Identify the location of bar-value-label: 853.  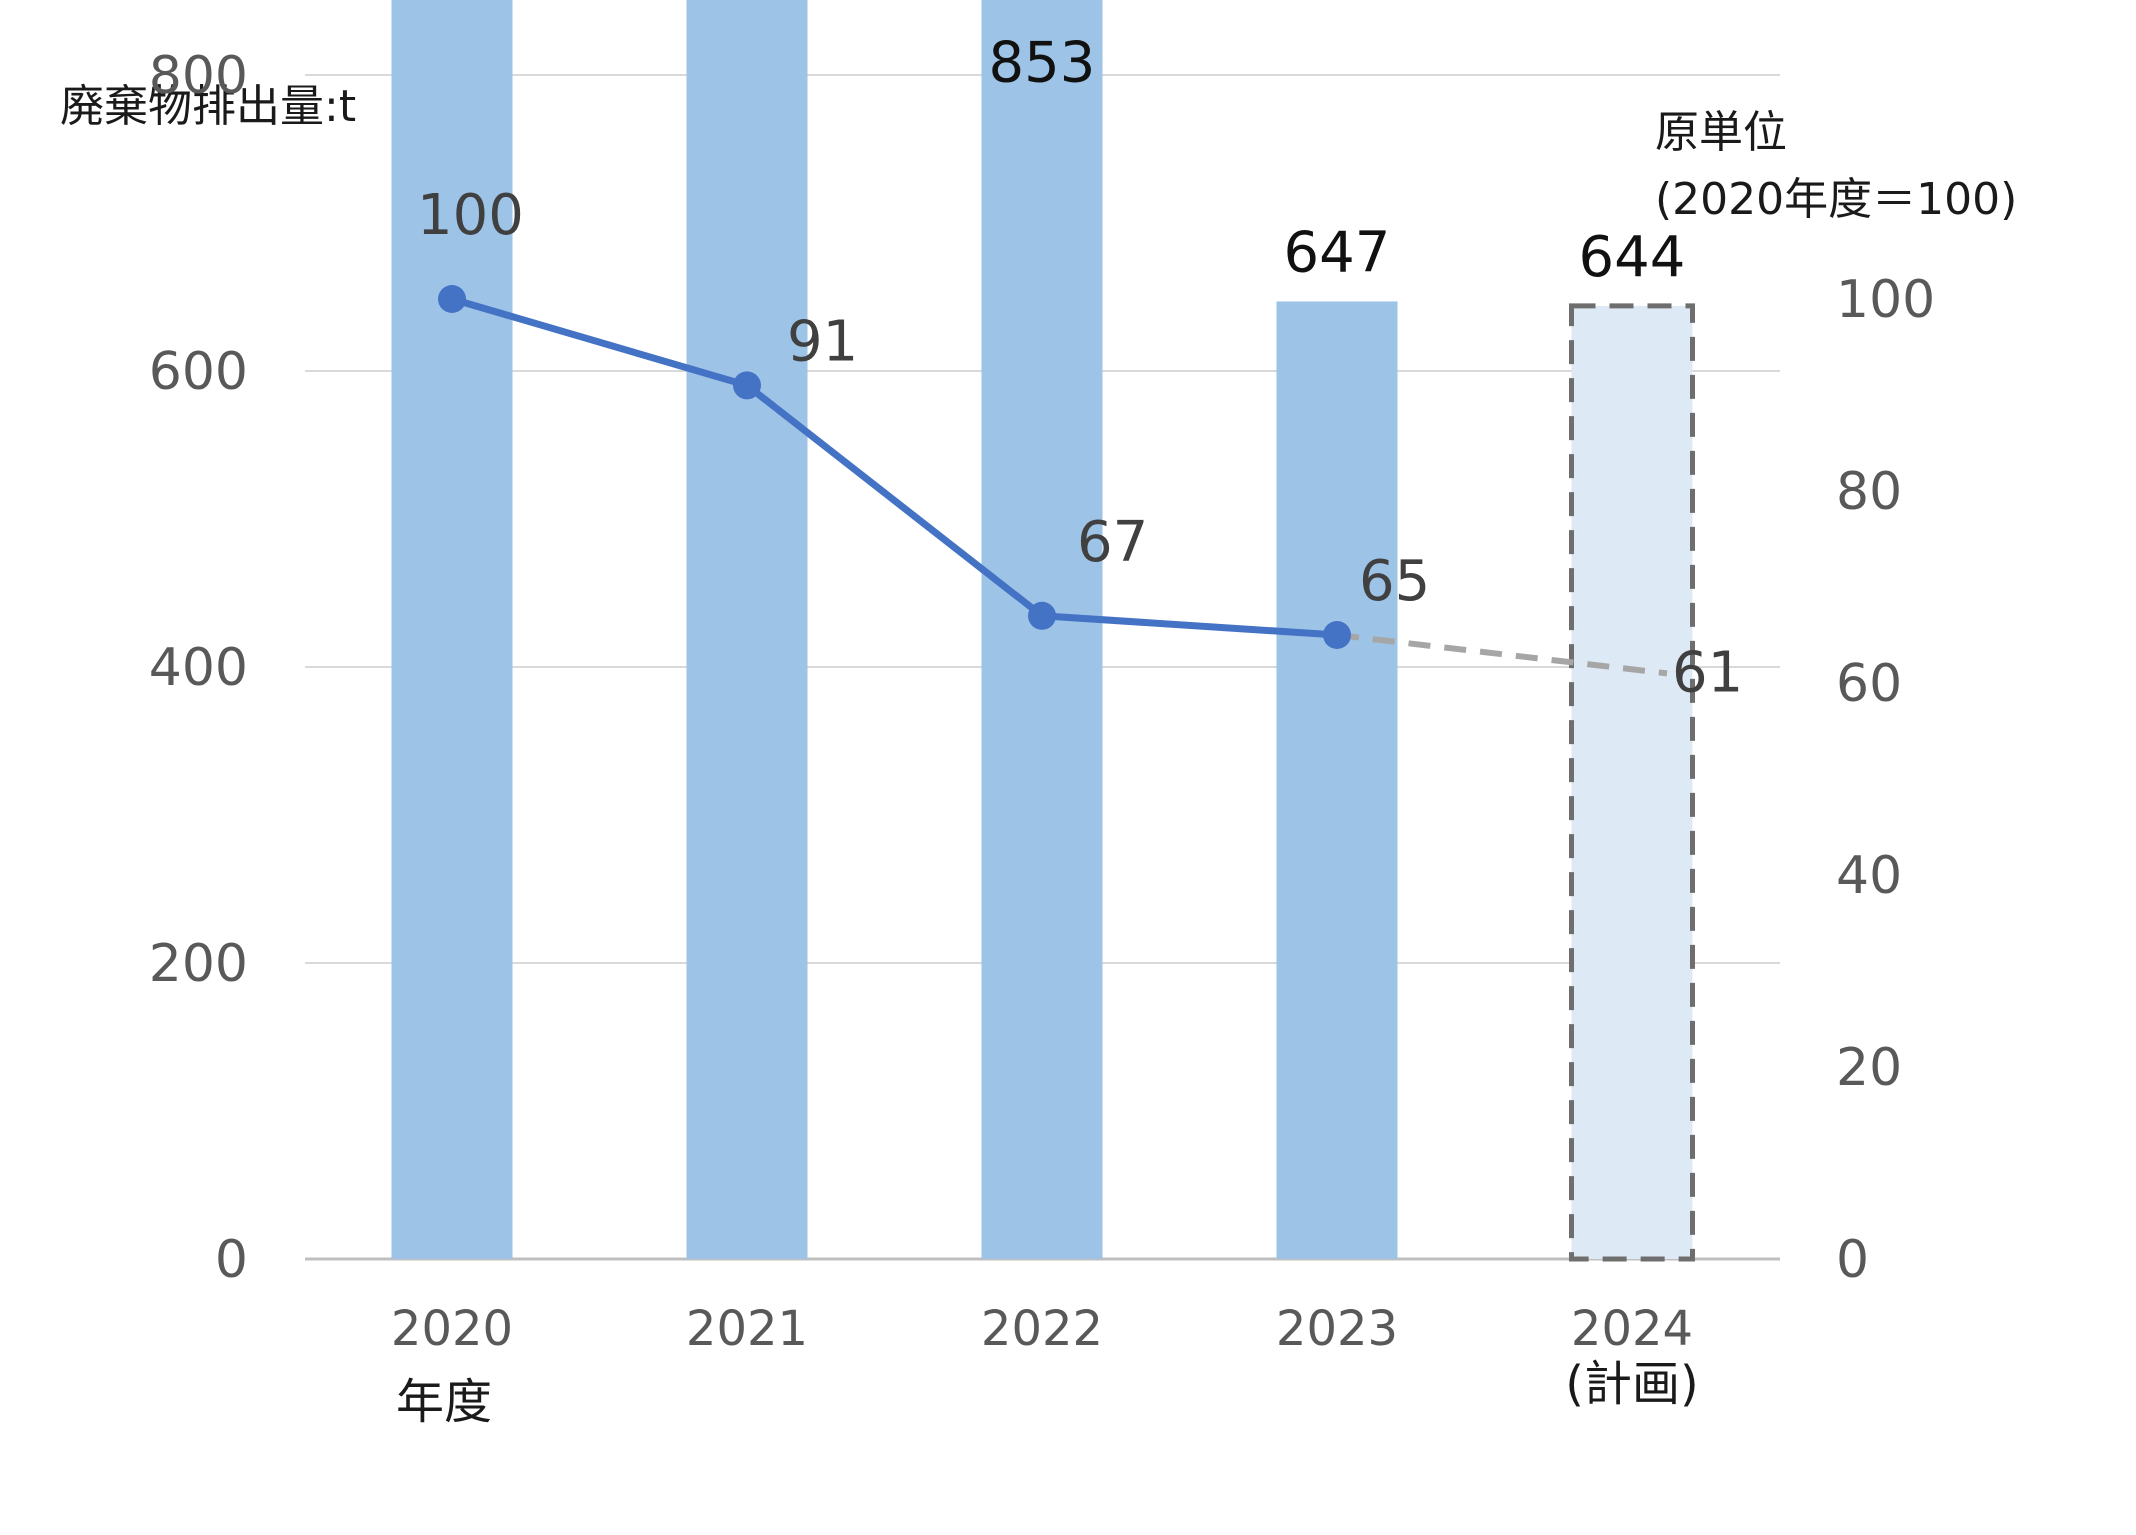
(1042, 63).